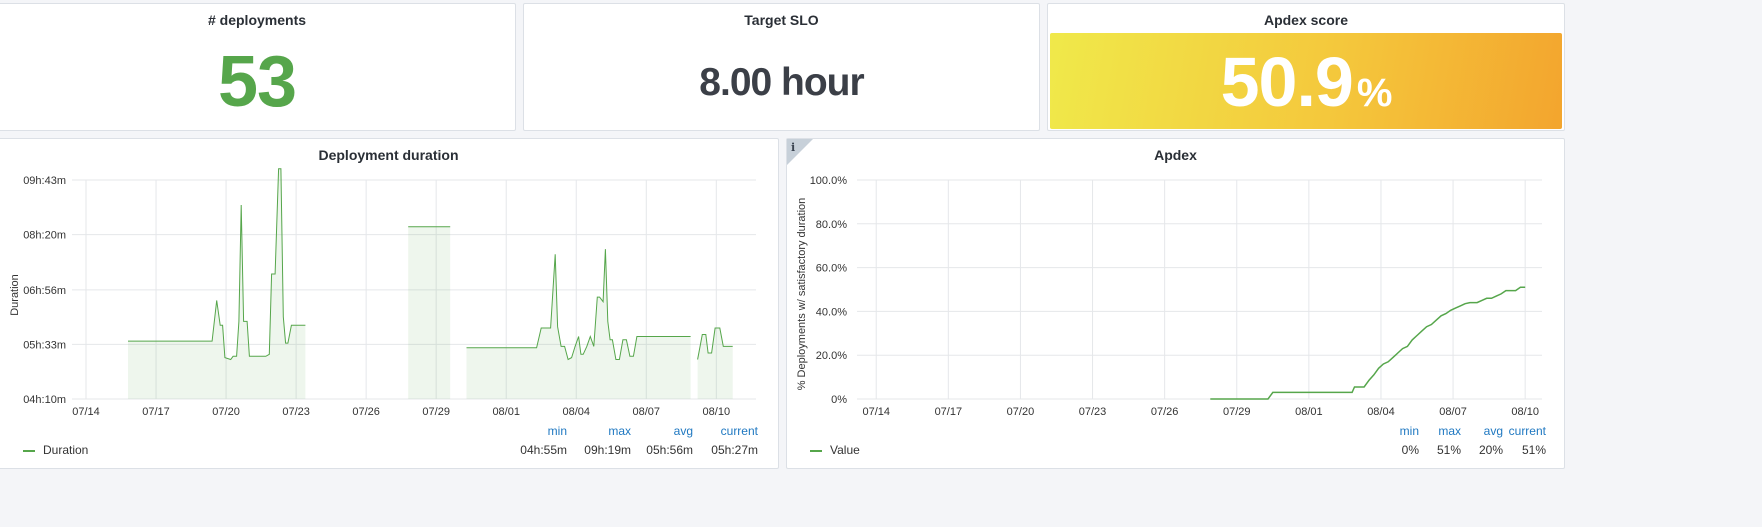 The height and width of the screenshot is (527, 1762). Describe the element at coordinates (1448, 450) in the screenshot. I see `apdex-stat-max-value: 51%` at that location.